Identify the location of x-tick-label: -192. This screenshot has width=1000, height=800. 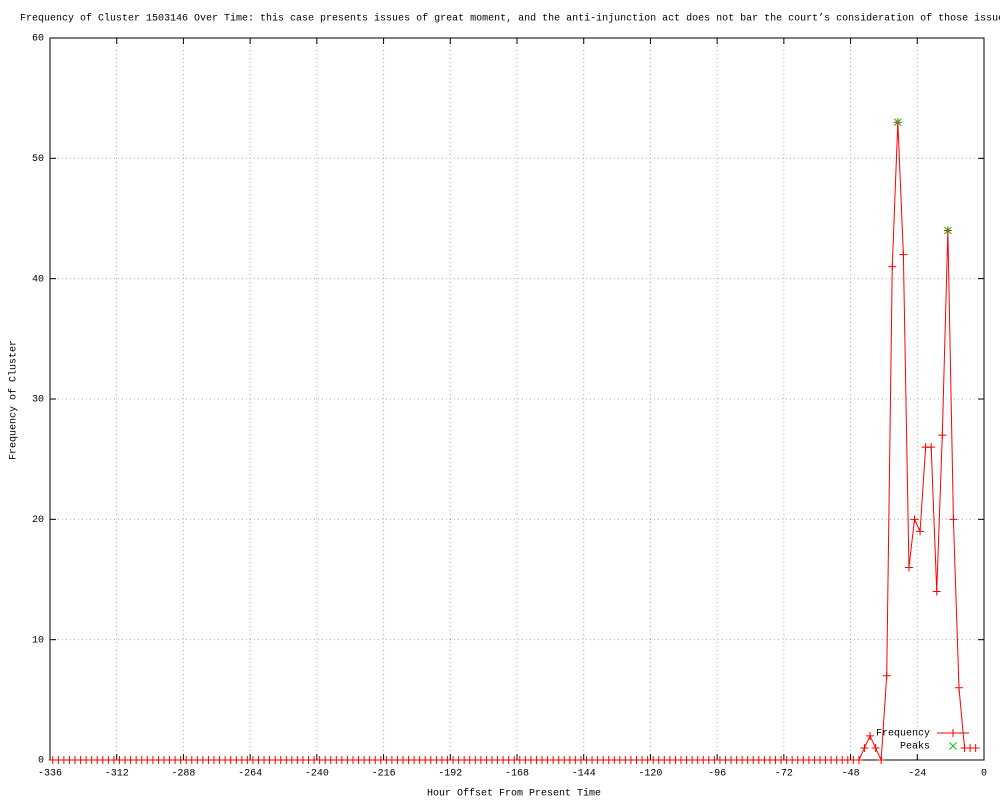
(450, 774).